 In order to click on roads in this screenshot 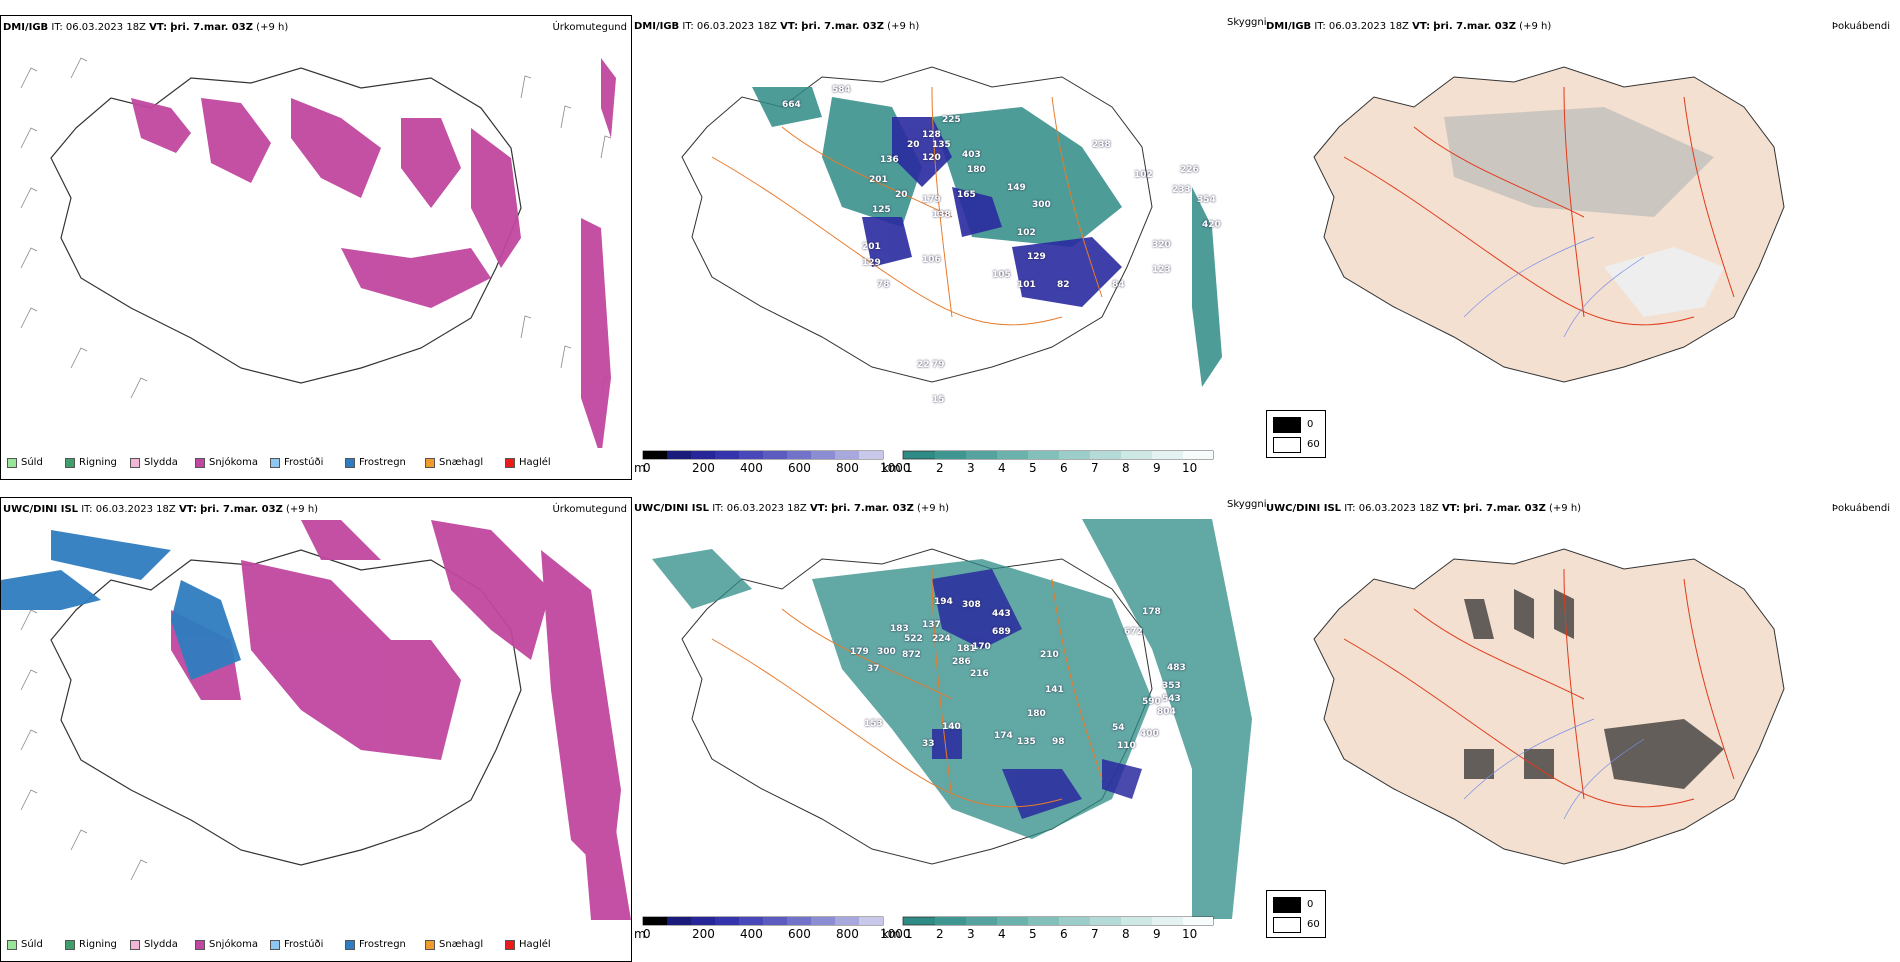, I will do `click(907, 206)`.